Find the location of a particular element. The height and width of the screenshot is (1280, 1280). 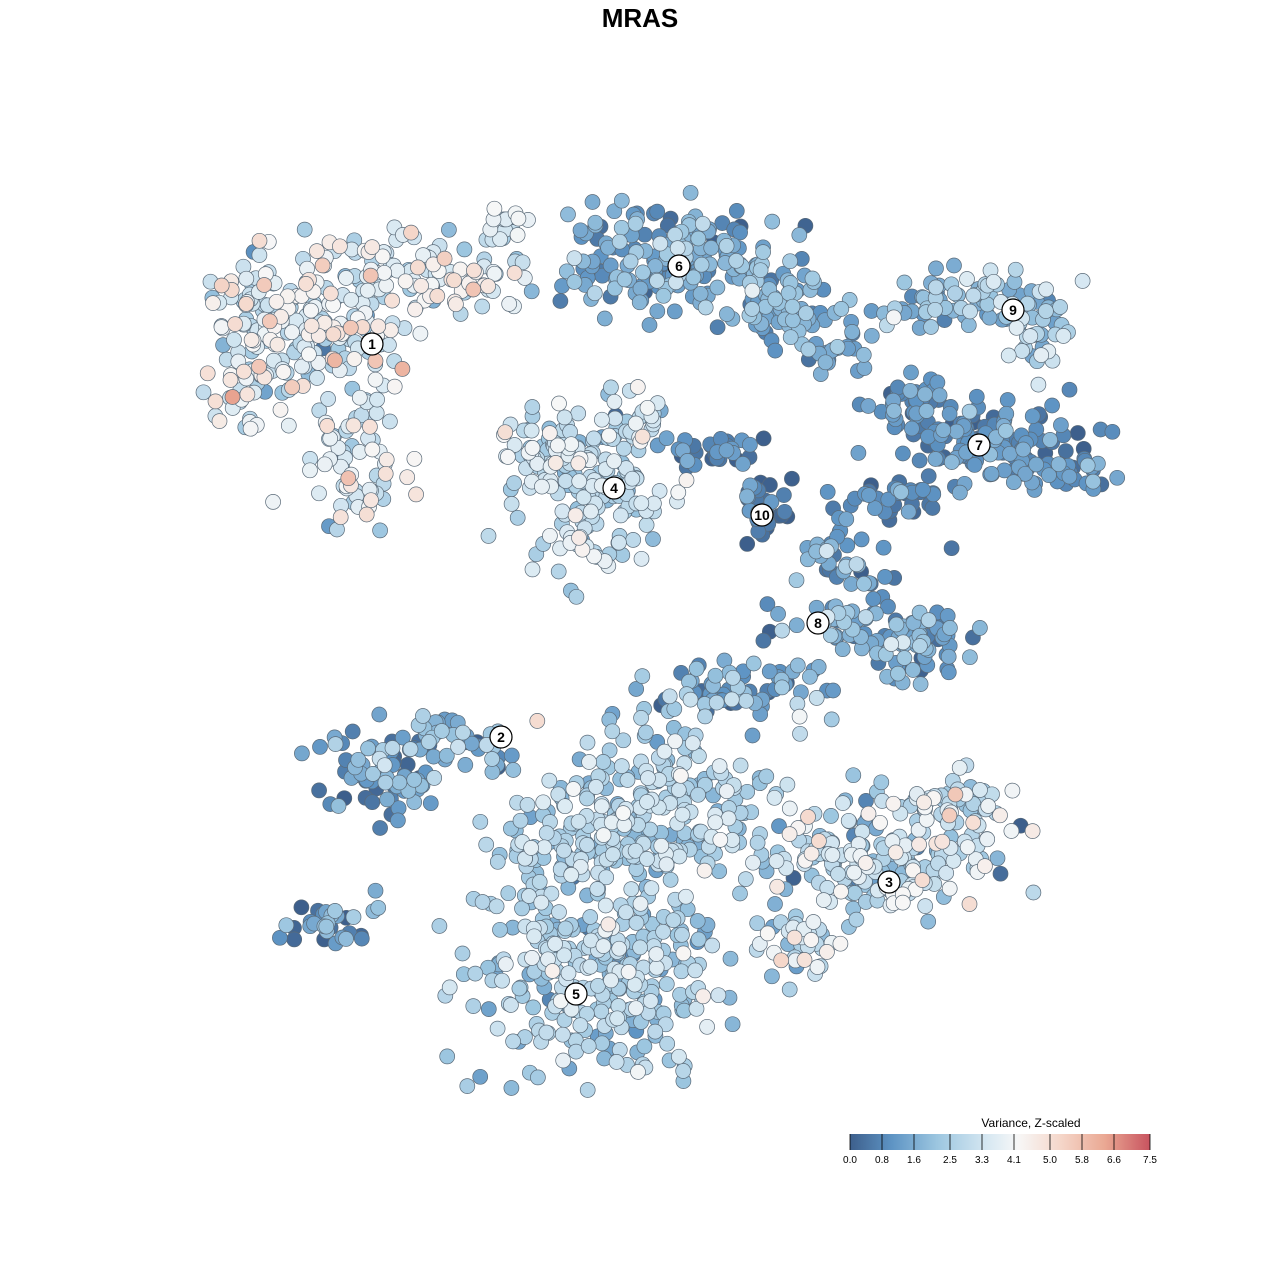

legend-tick-label: 7.5 is located at coordinates (1150, 1160).